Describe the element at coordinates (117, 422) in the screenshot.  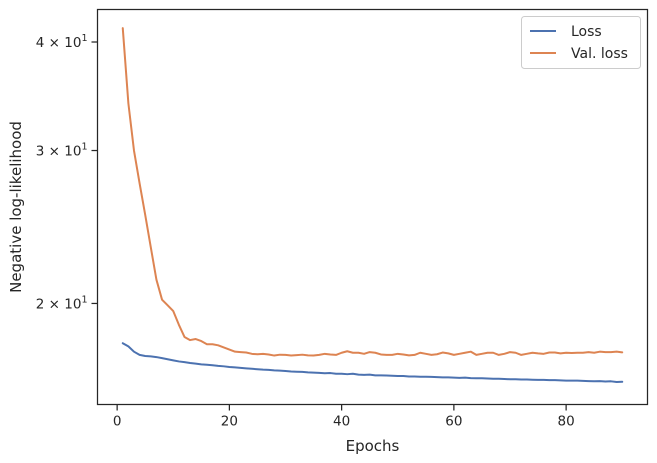
I see `x-tick-label: 0` at that location.